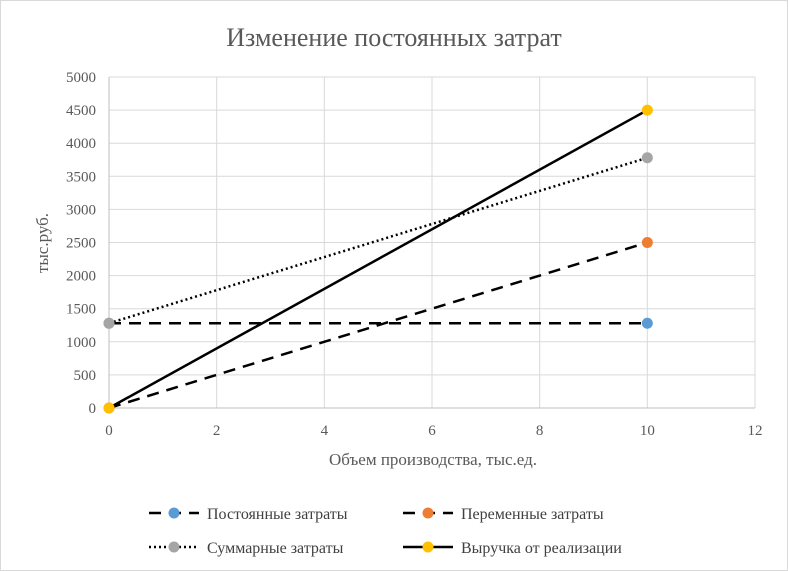 This screenshot has width=788, height=571. I want to click on legend-label: Переменные затраты, so click(532, 514).